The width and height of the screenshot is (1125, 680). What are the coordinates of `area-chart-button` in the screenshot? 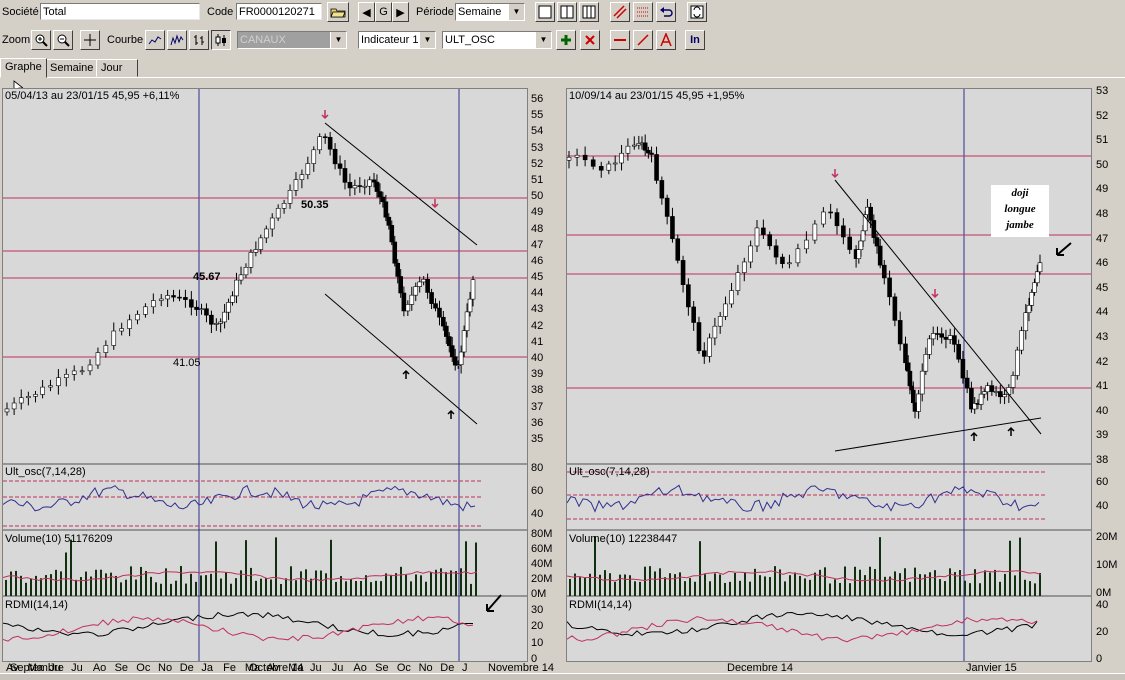 It's located at (177, 40).